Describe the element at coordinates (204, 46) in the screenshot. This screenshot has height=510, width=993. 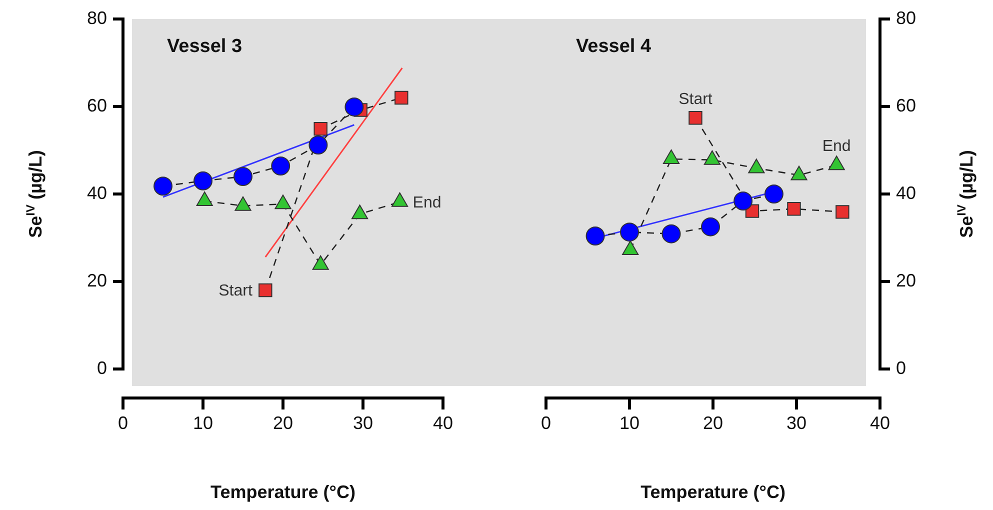
I see `text: Vessel 3` at that location.